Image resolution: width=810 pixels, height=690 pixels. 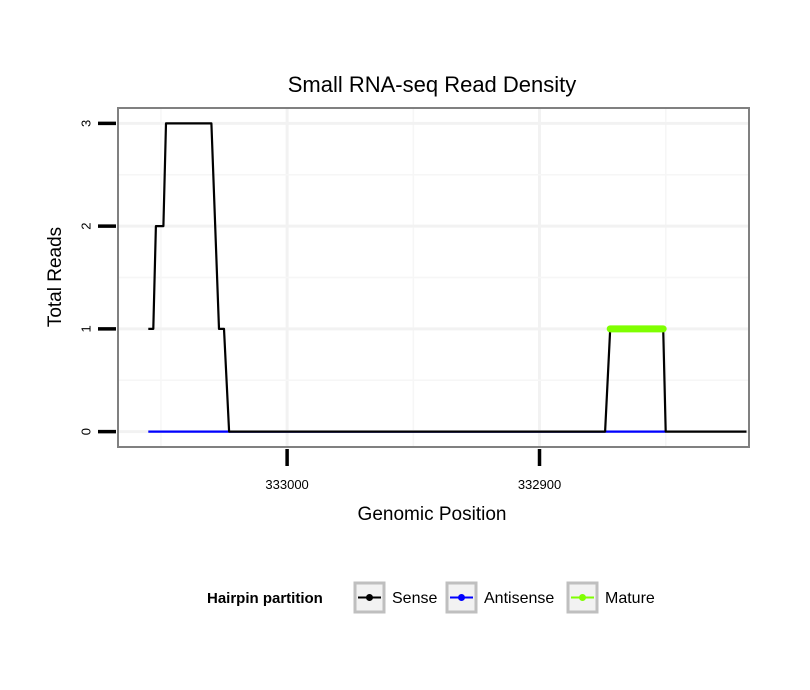 What do you see at coordinates (86, 226) in the screenshot?
I see `y-tick-label: 2` at bounding box center [86, 226].